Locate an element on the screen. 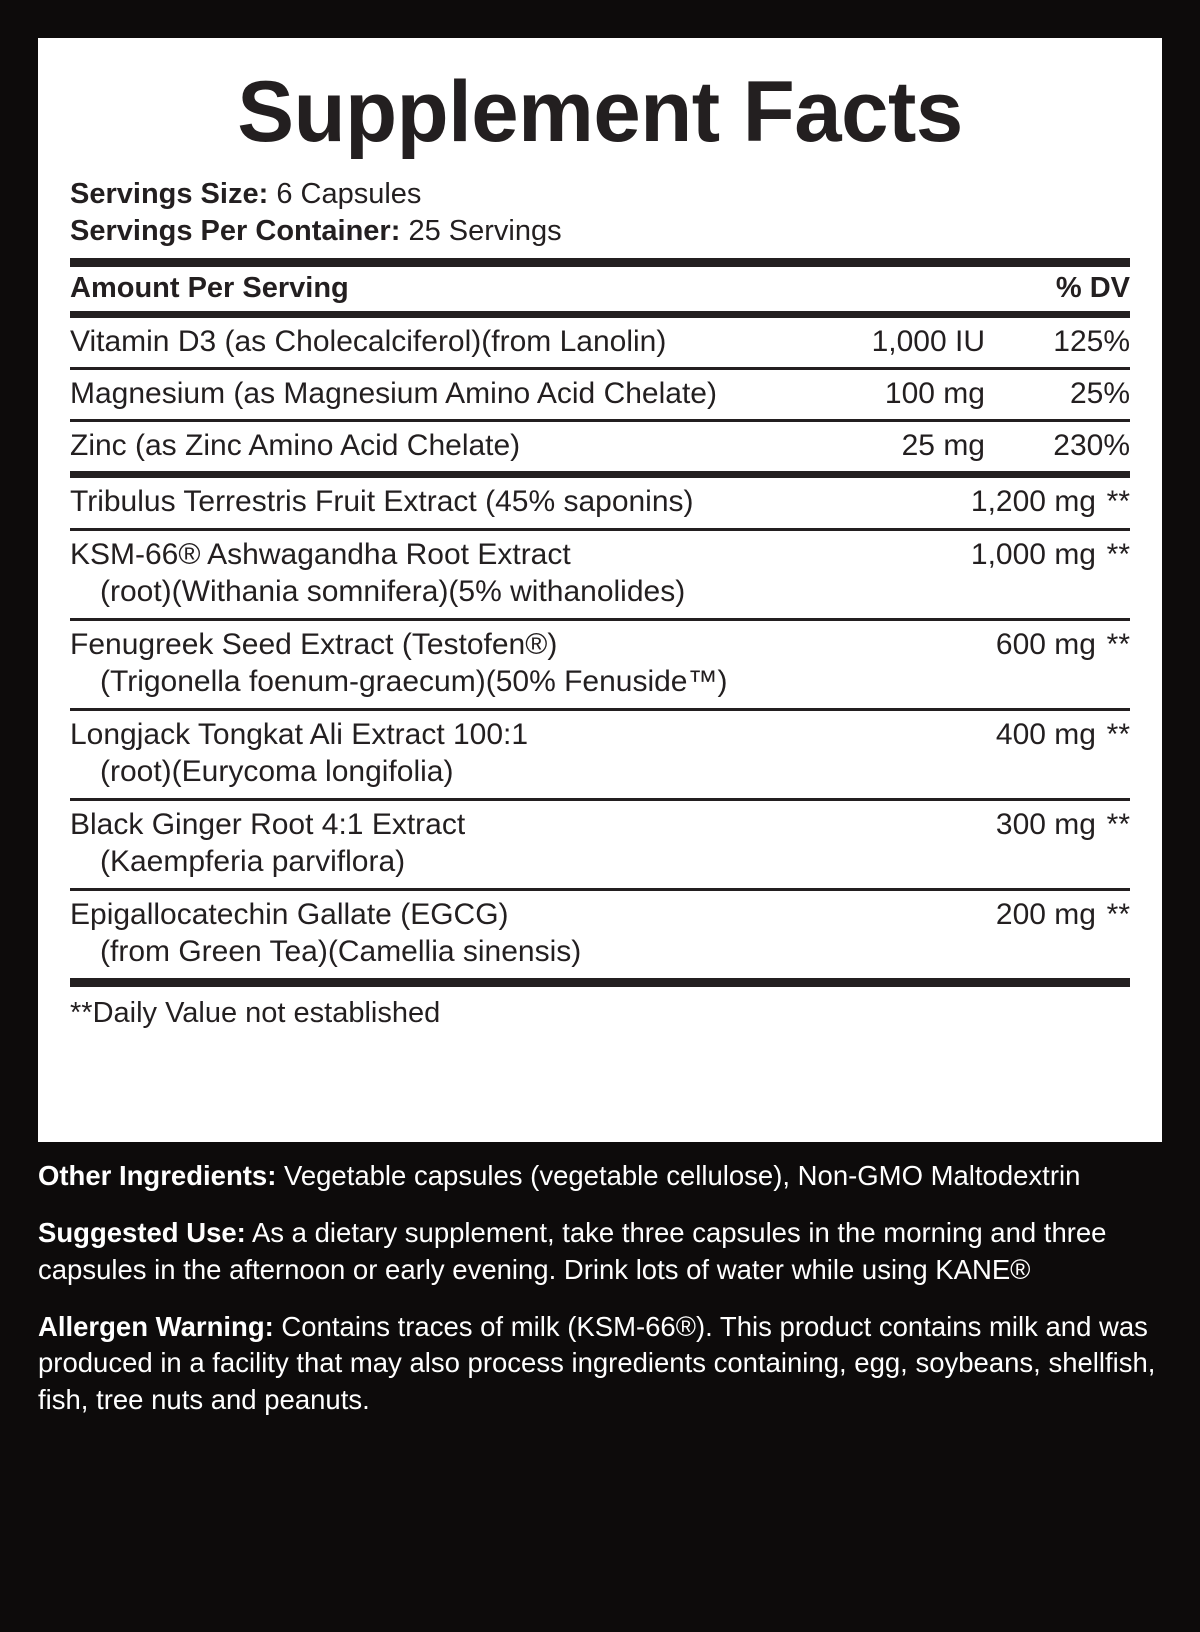 This screenshot has width=1200, height=1632. page-title: Supplement Facts is located at coordinates (600, 112).